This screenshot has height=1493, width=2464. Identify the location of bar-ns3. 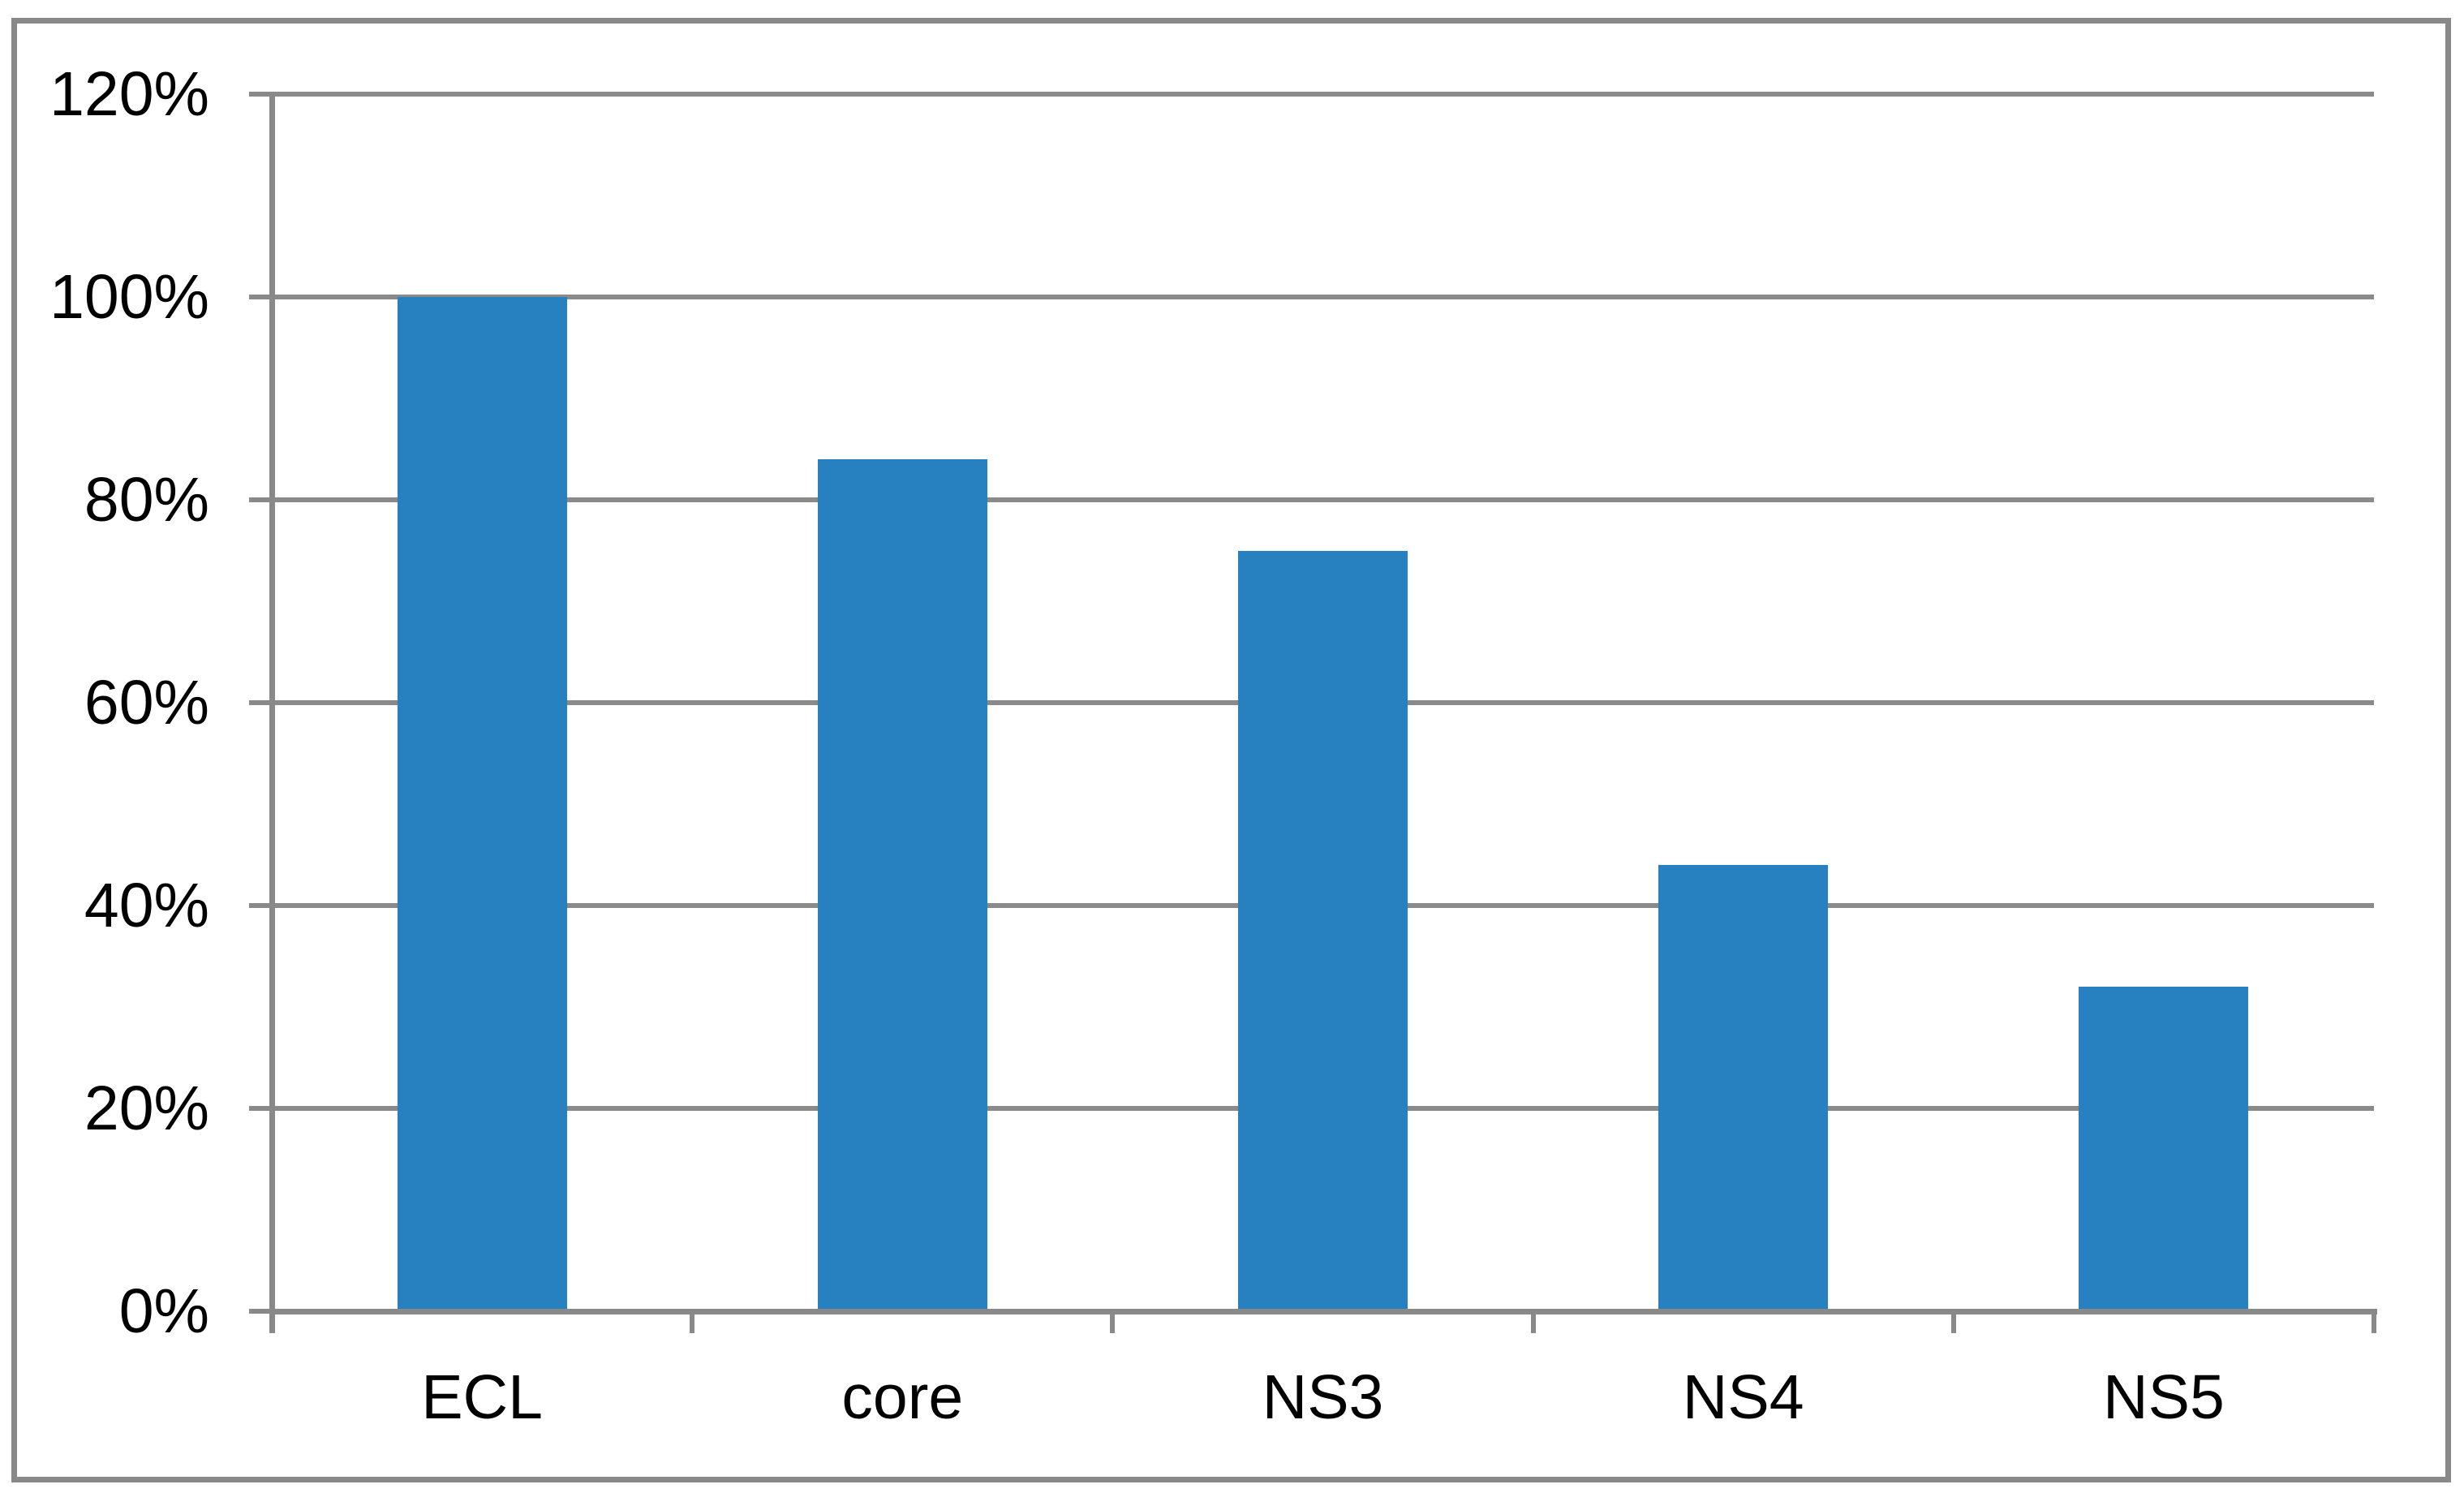
(1323, 930).